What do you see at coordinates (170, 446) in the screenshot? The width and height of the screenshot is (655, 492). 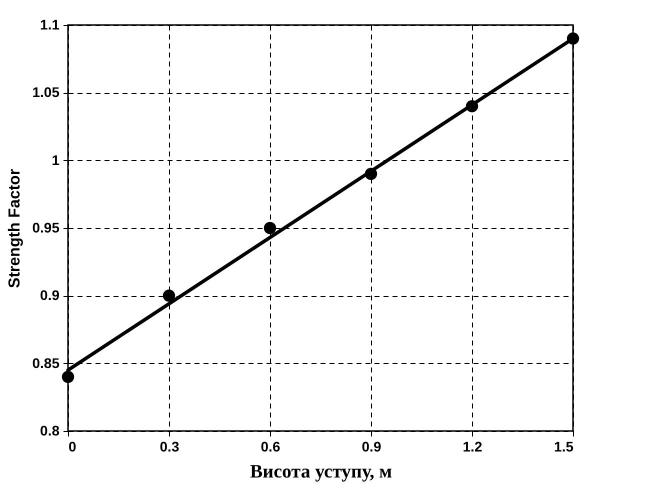 I see `x-tick-label: 0.3` at bounding box center [170, 446].